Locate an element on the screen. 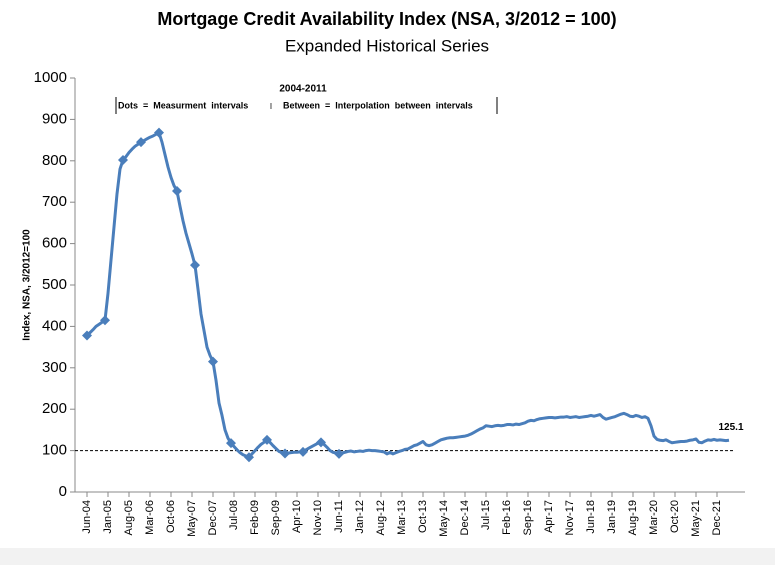 Image resolution: width=775 pixels, height=565 pixels. x-tick-label: Oct-20 is located at coordinates (675, 516).